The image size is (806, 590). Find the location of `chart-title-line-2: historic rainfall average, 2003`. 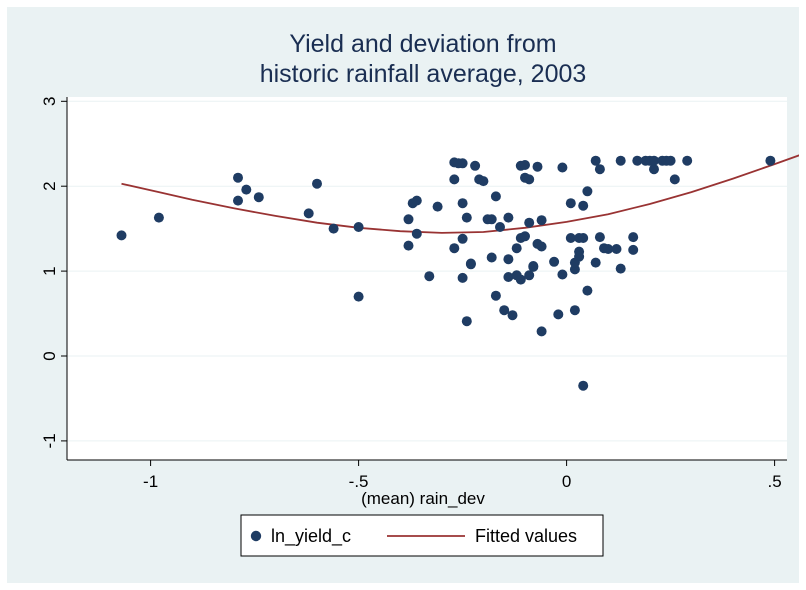

chart-title-line-2: historic rainfall average, 2003 is located at coordinates (423, 74).